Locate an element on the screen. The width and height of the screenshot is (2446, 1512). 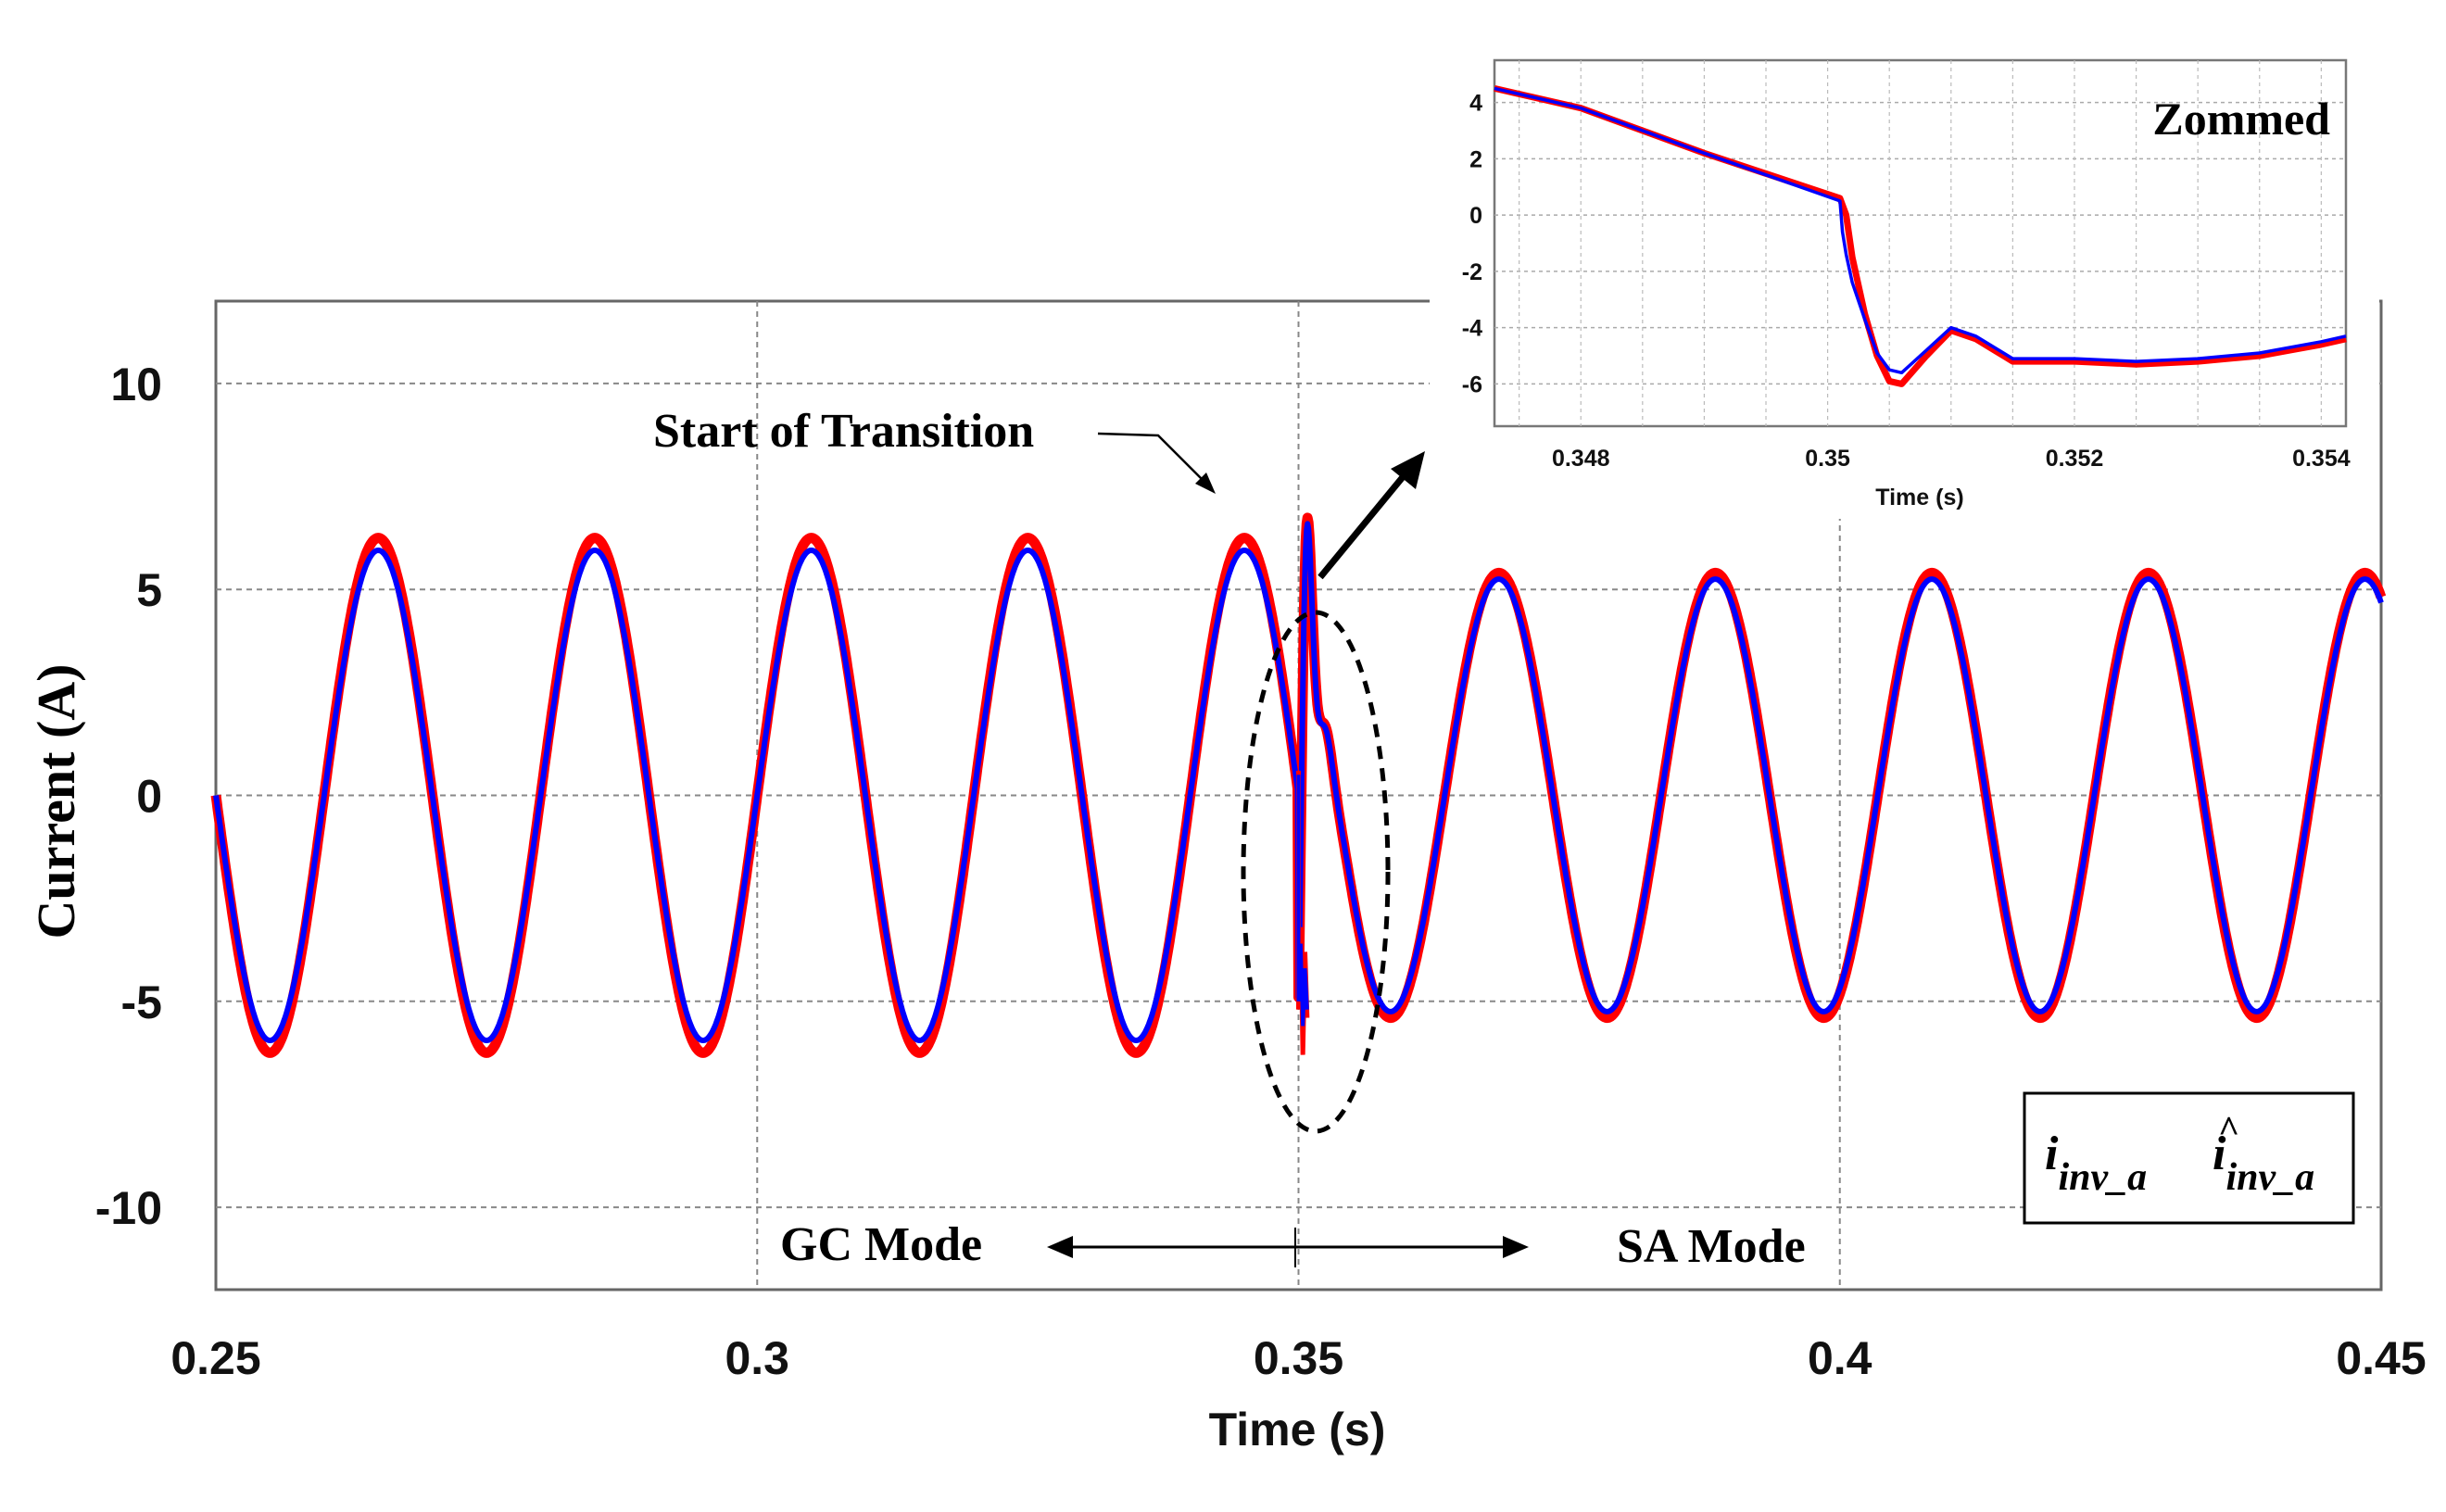
transition-arrow is located at coordinates (1155, 461).